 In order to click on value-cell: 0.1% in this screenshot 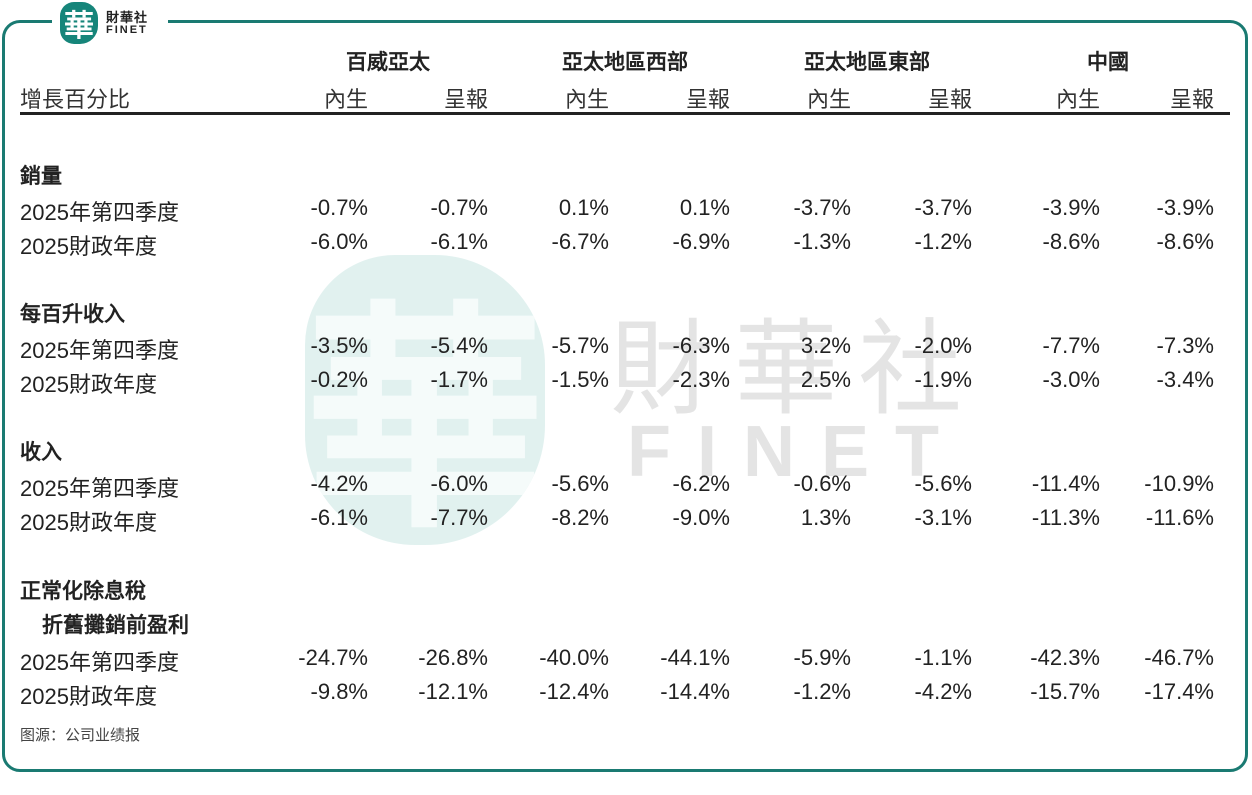, I will do `click(583, 207)`.